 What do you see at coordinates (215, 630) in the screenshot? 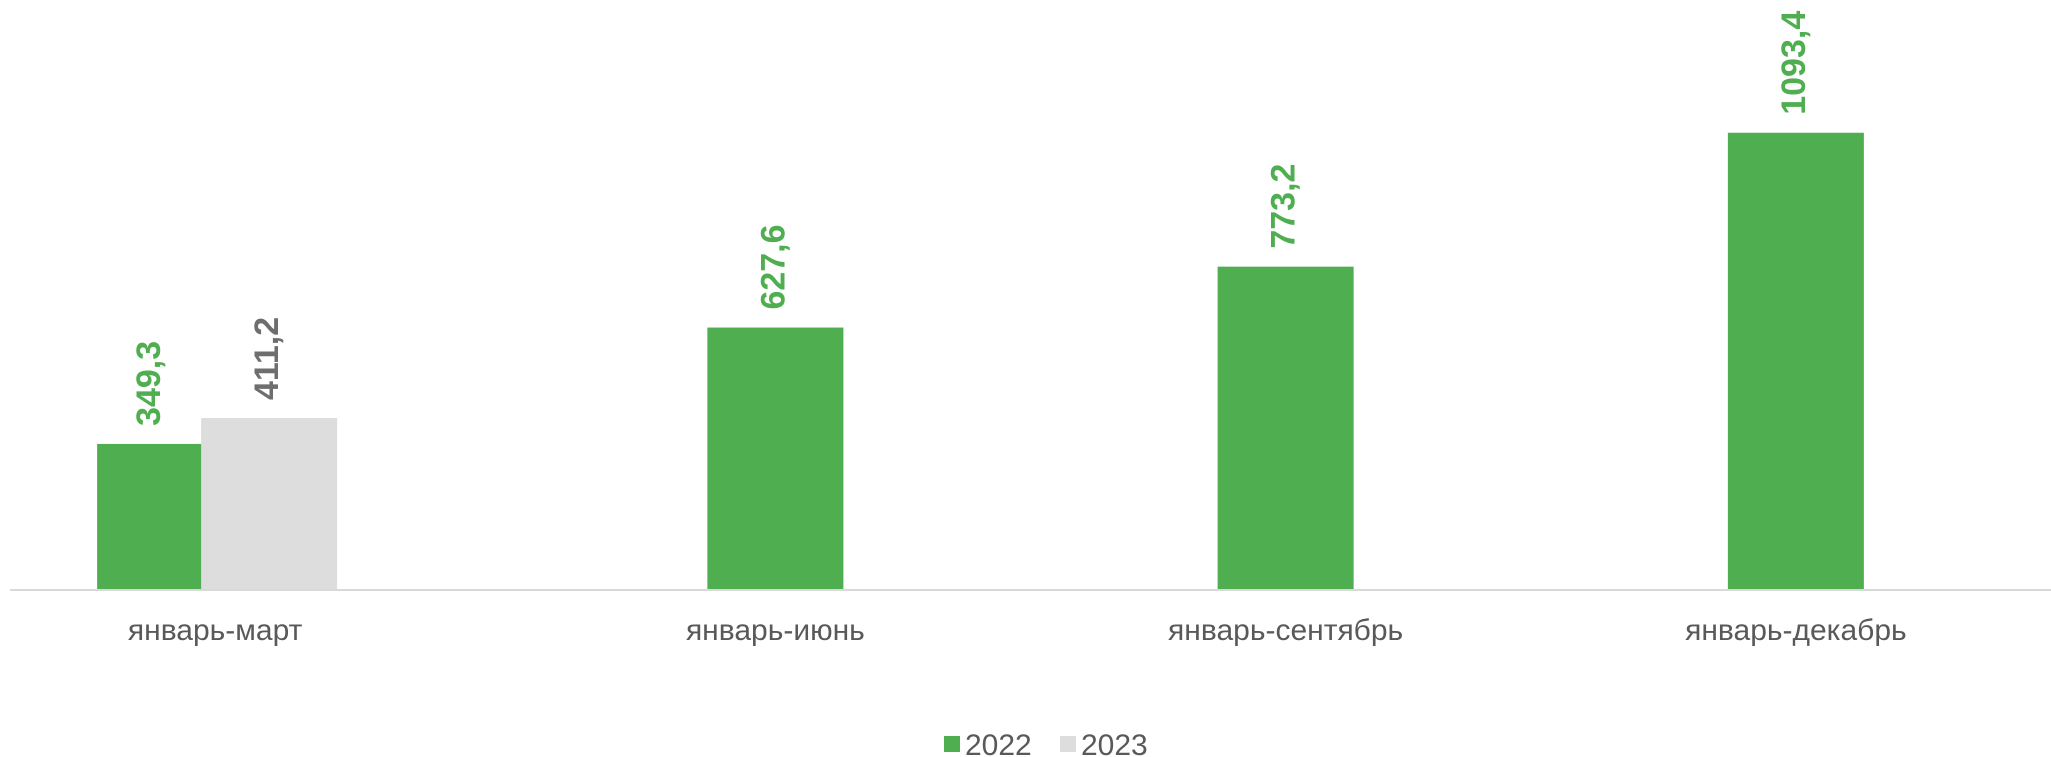
I see `category-label: январь-март` at bounding box center [215, 630].